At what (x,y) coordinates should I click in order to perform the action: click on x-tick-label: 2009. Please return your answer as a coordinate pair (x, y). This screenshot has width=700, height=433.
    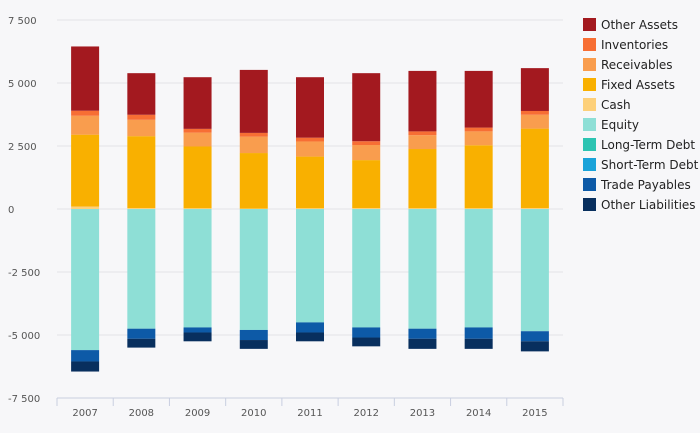
    Looking at the image, I should click on (197, 413).